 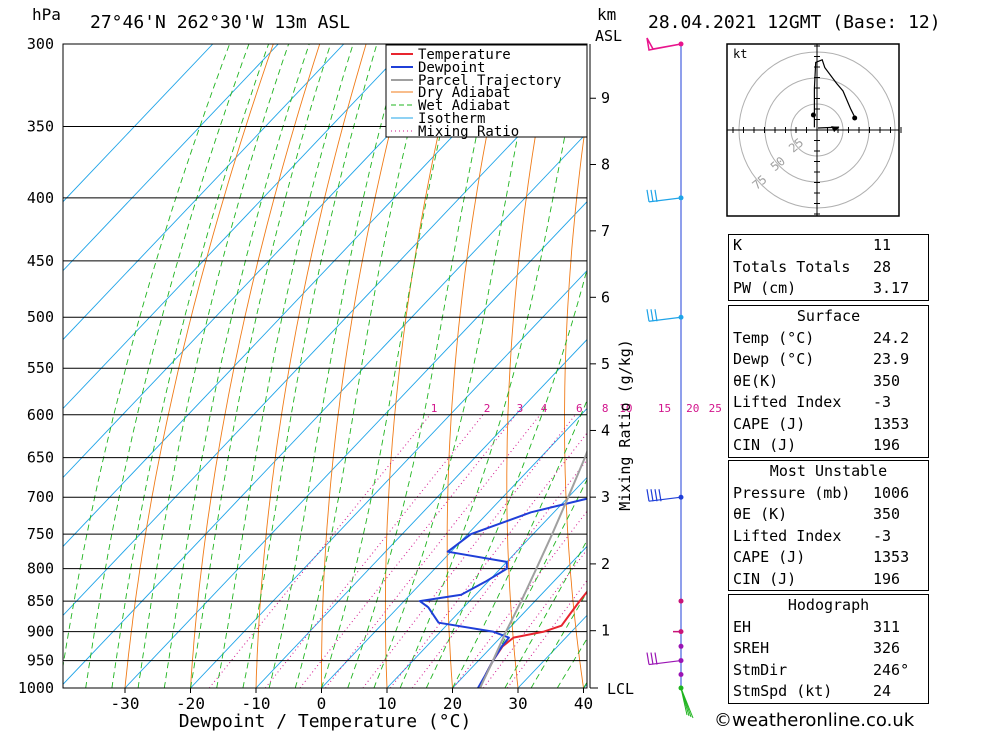 What do you see at coordinates (608, 36) in the screenshot?
I see `asl-label: ASL` at bounding box center [608, 36].